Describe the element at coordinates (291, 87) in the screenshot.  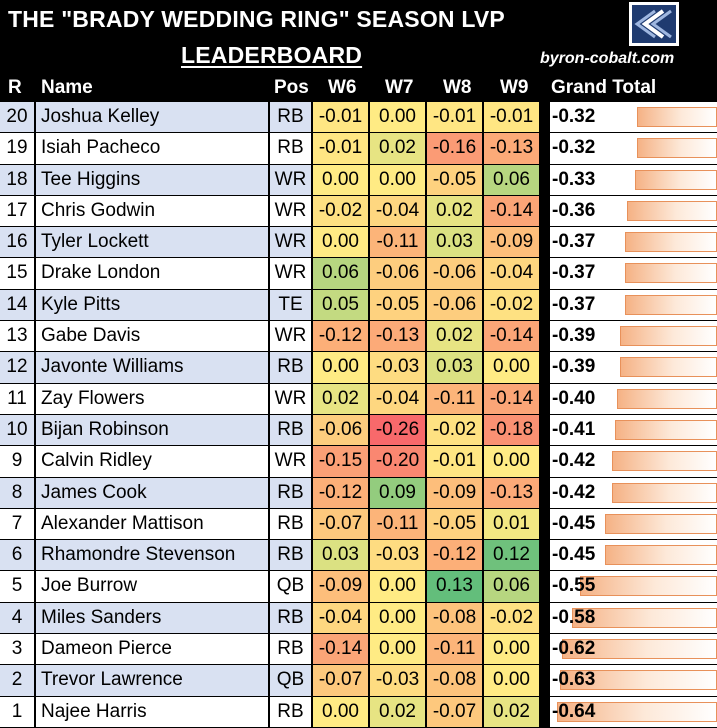
I see `col-header-pos: Pos` at that location.